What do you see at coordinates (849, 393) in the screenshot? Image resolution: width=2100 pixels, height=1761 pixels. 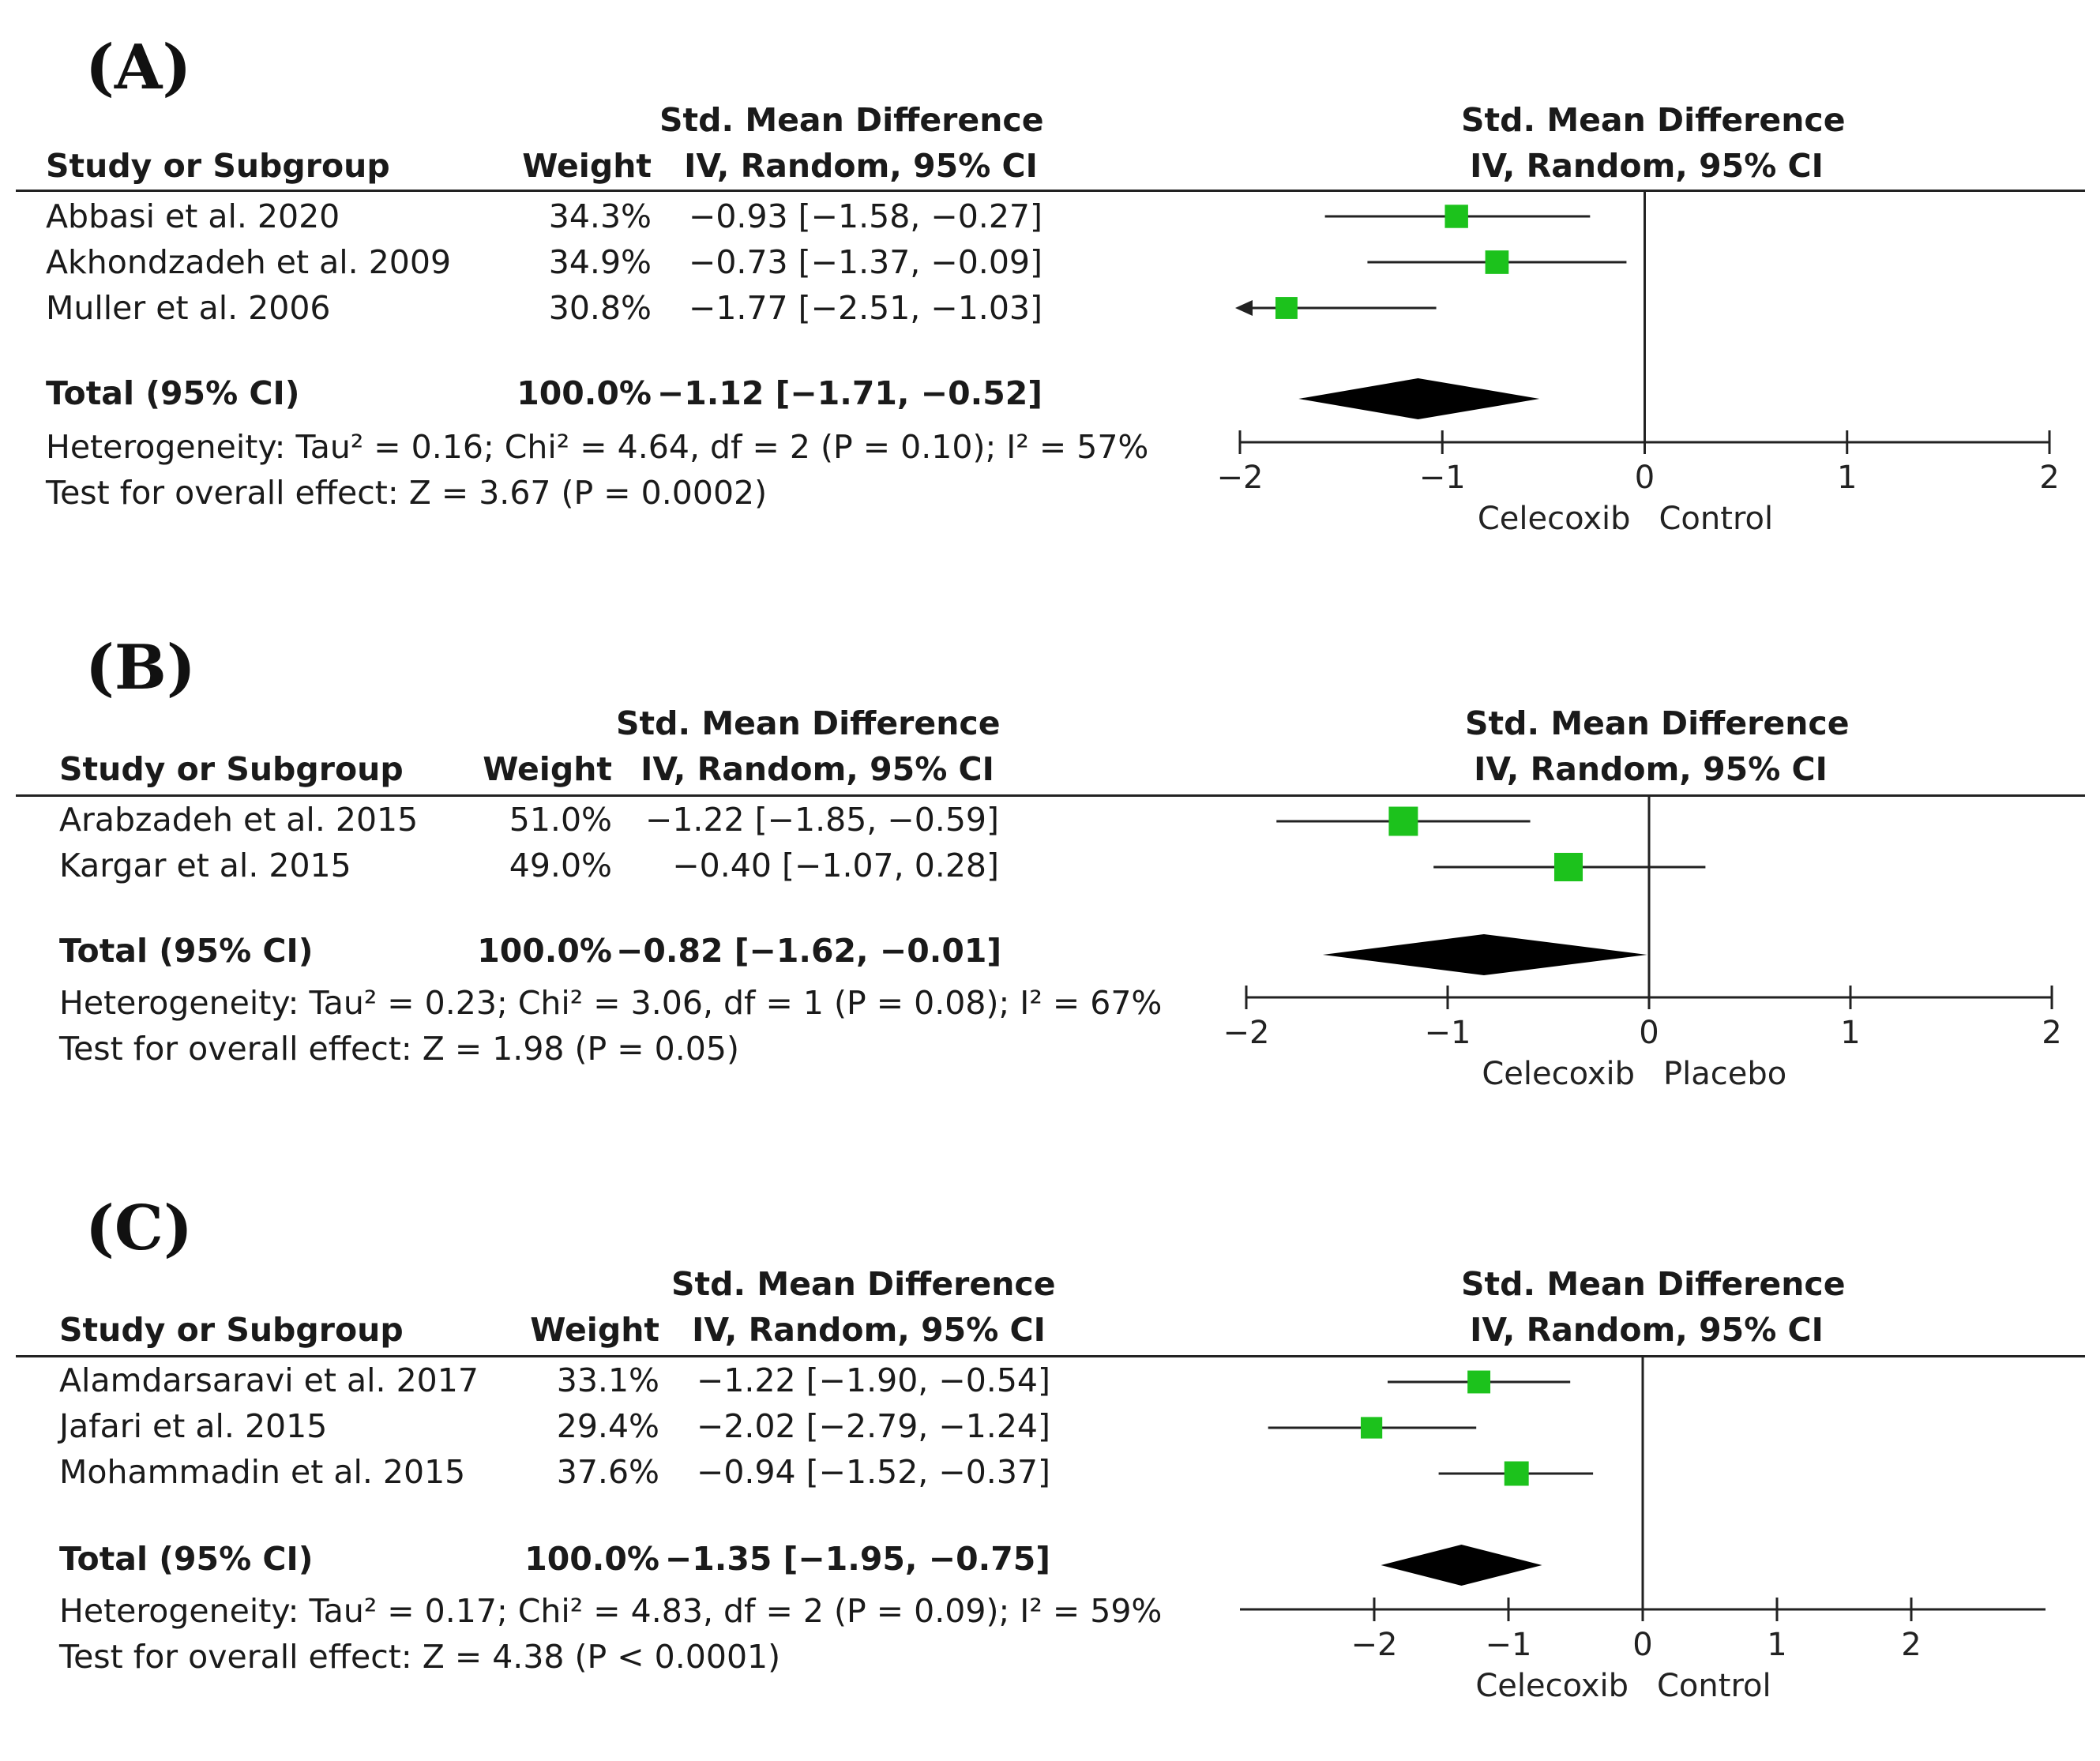 I see `total-ci: −1.12 [−1.71, −0.52]` at bounding box center [849, 393].